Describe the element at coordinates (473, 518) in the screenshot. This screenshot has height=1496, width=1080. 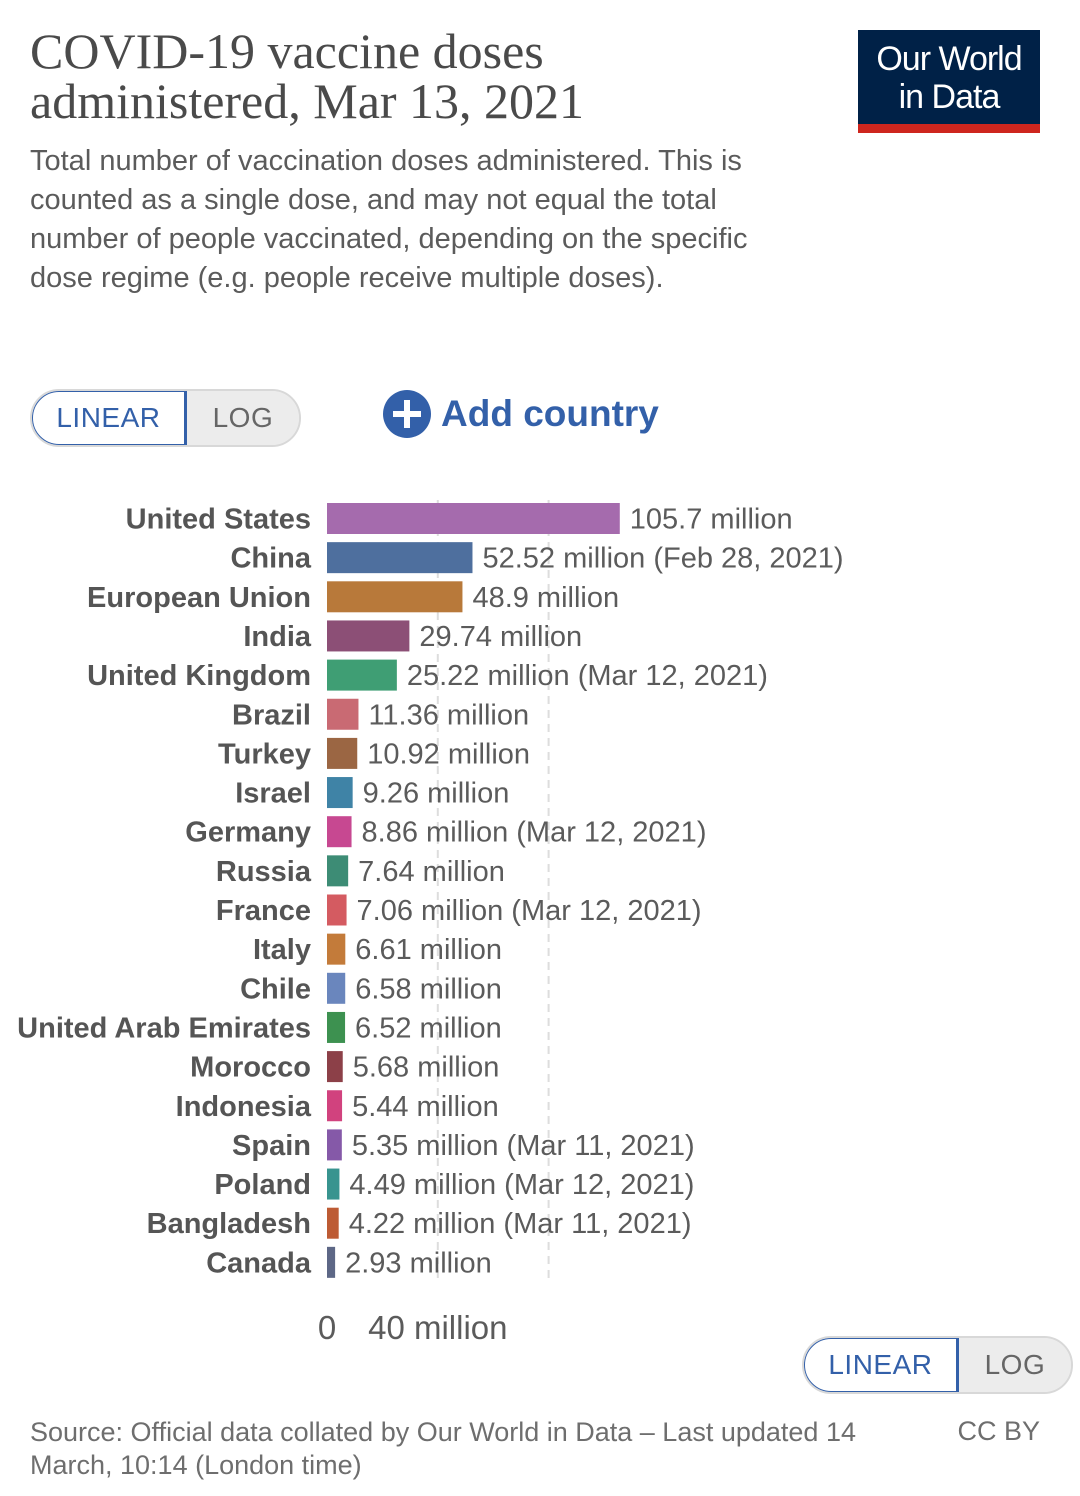
I see `bar-united-states` at that location.